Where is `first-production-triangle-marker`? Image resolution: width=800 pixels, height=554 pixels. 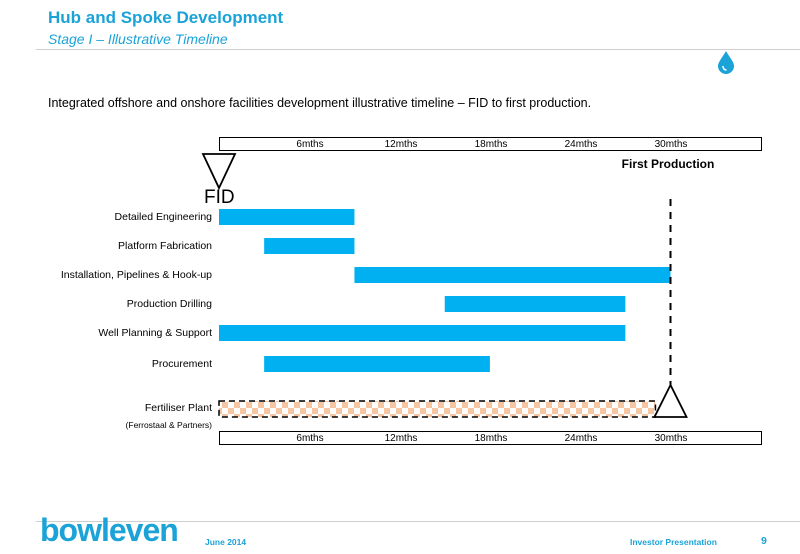
first-production-triangle-marker is located at coordinates (670, 400).